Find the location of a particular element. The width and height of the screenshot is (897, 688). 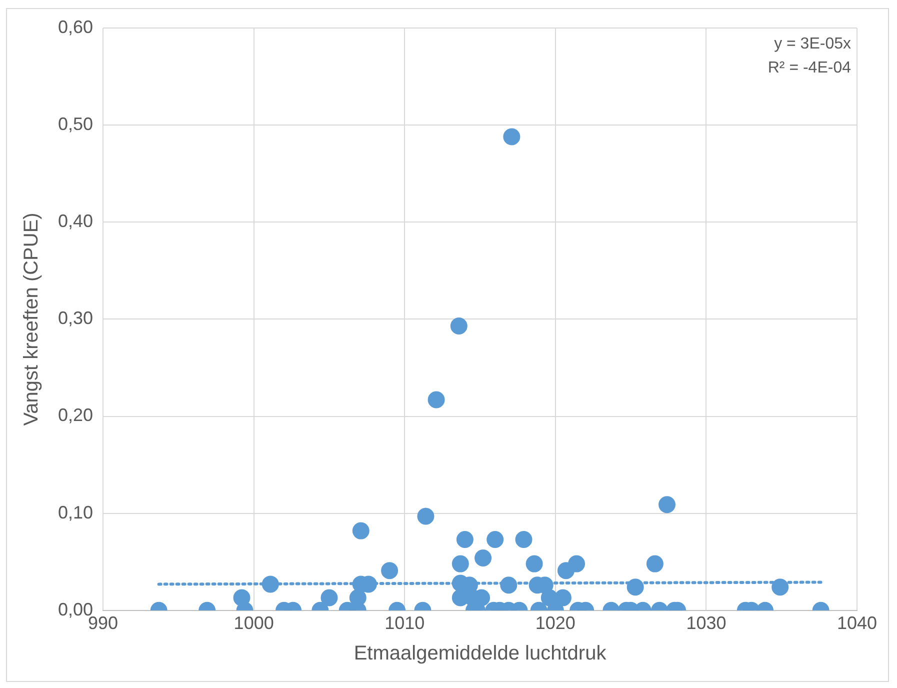

y-tick-label: 0,10 is located at coordinates (76, 512).